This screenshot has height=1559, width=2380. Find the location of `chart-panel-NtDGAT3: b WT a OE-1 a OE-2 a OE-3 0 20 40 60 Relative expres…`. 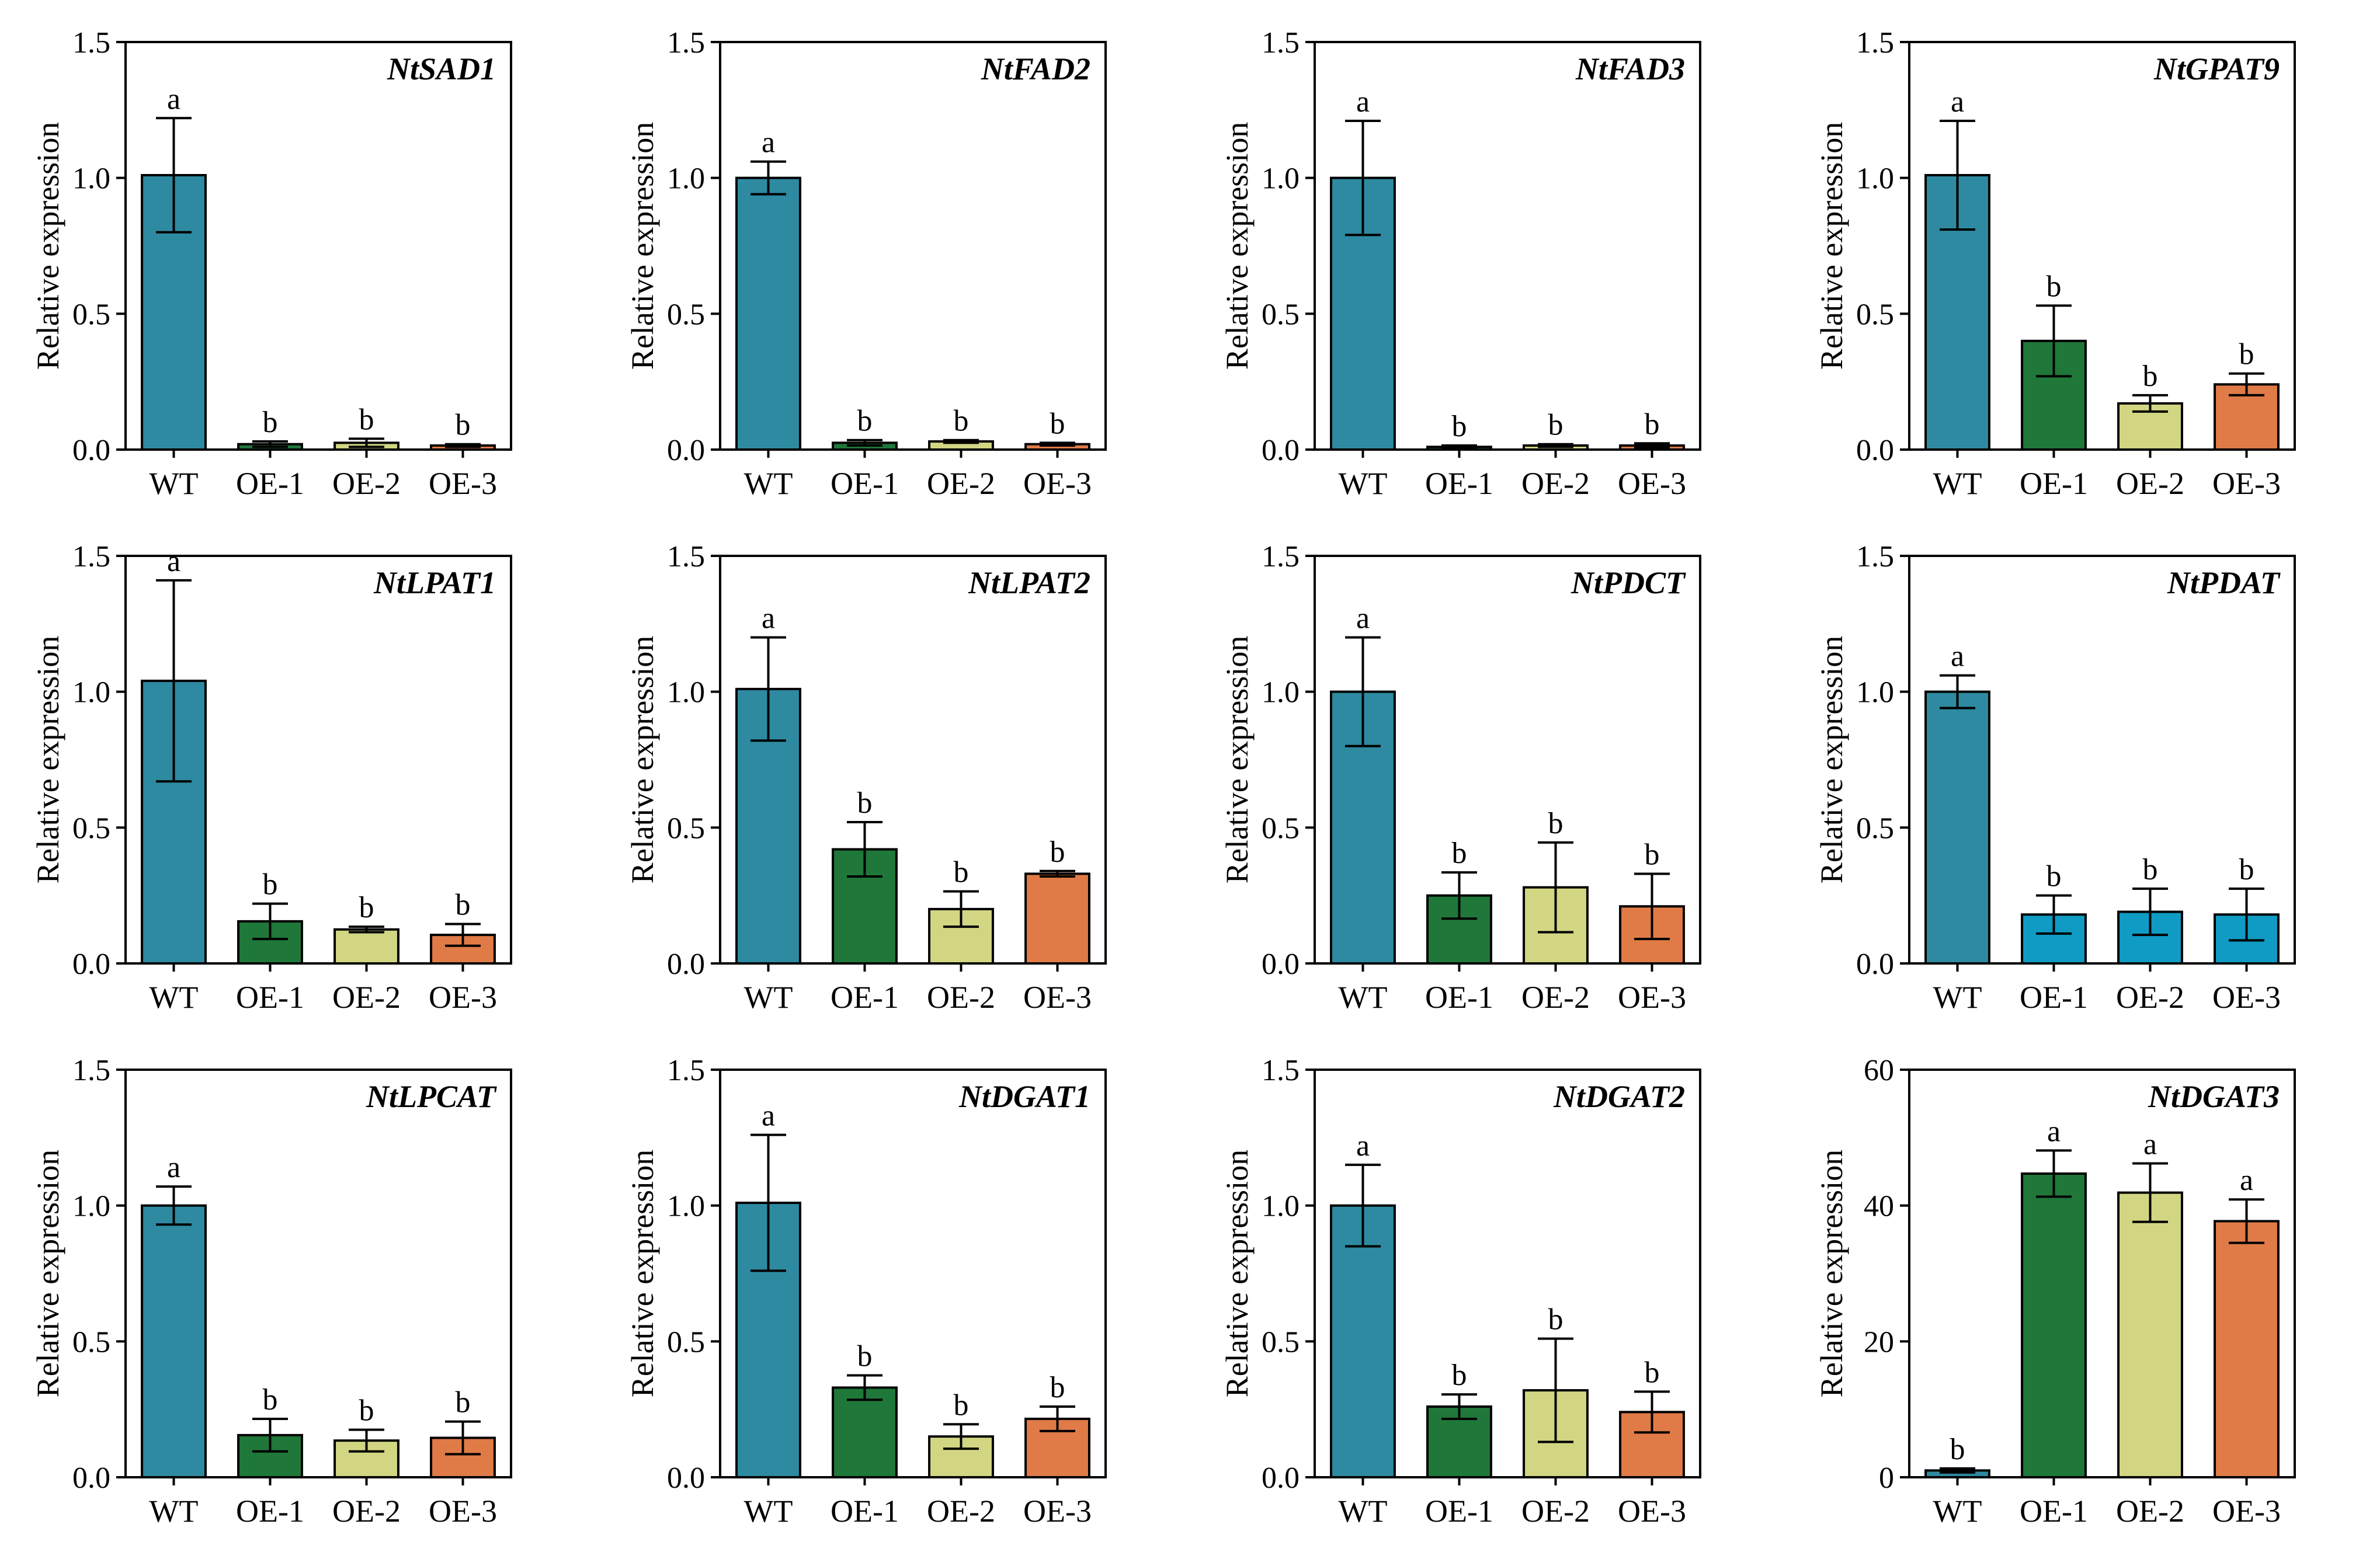

chart-panel-NtDGAT3: b WT a OE-1 a OE-2 a OE-3 0 20 40 60 Relative expres… is located at coordinates (2055, 1291).